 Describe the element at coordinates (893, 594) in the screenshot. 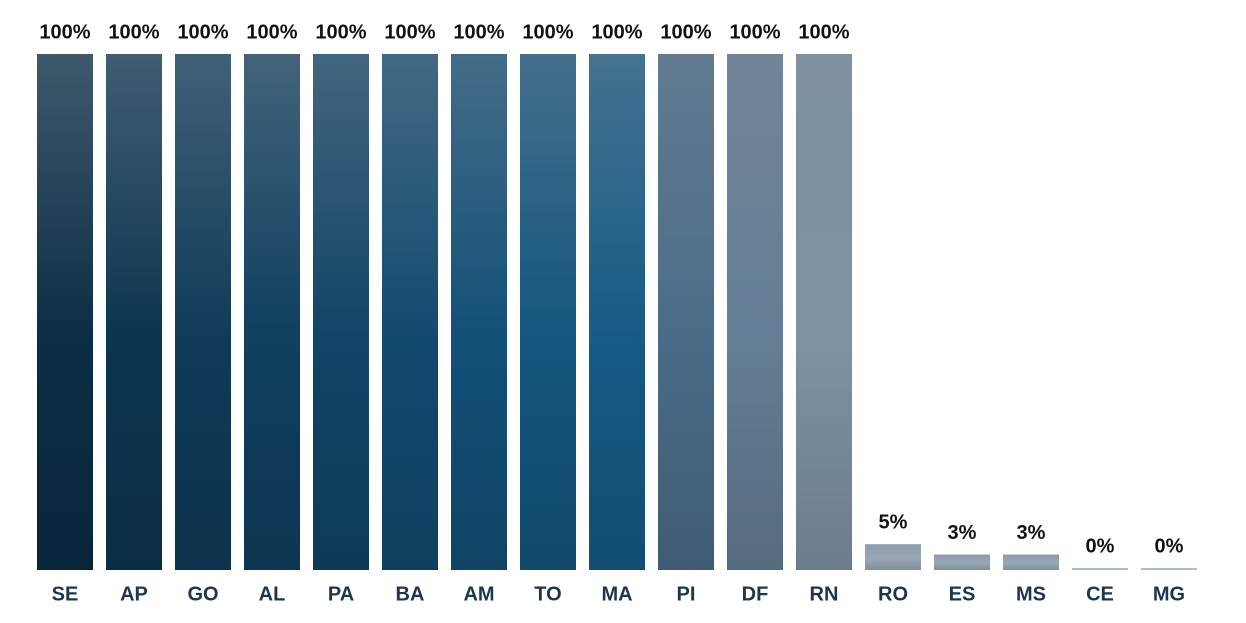

I see `x-tick-label: RO` at that location.